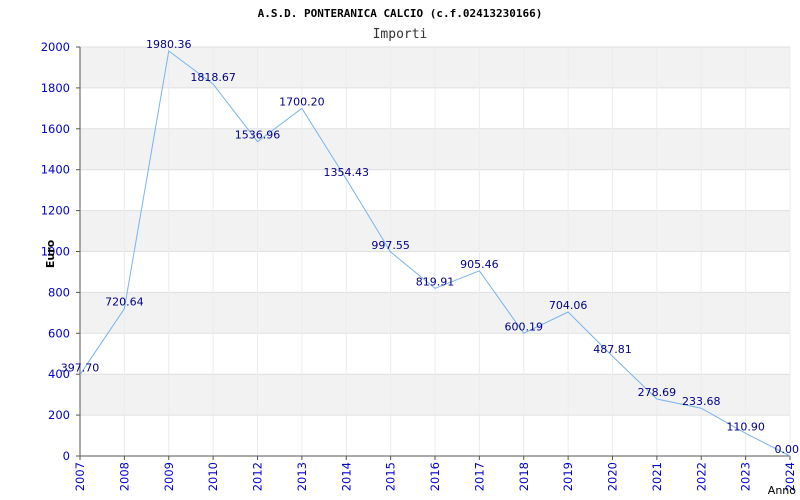 Image resolution: width=800 pixels, height=500 pixels. What do you see at coordinates (400, 34) in the screenshot?
I see `chart-subtitle: Importi` at bounding box center [400, 34].